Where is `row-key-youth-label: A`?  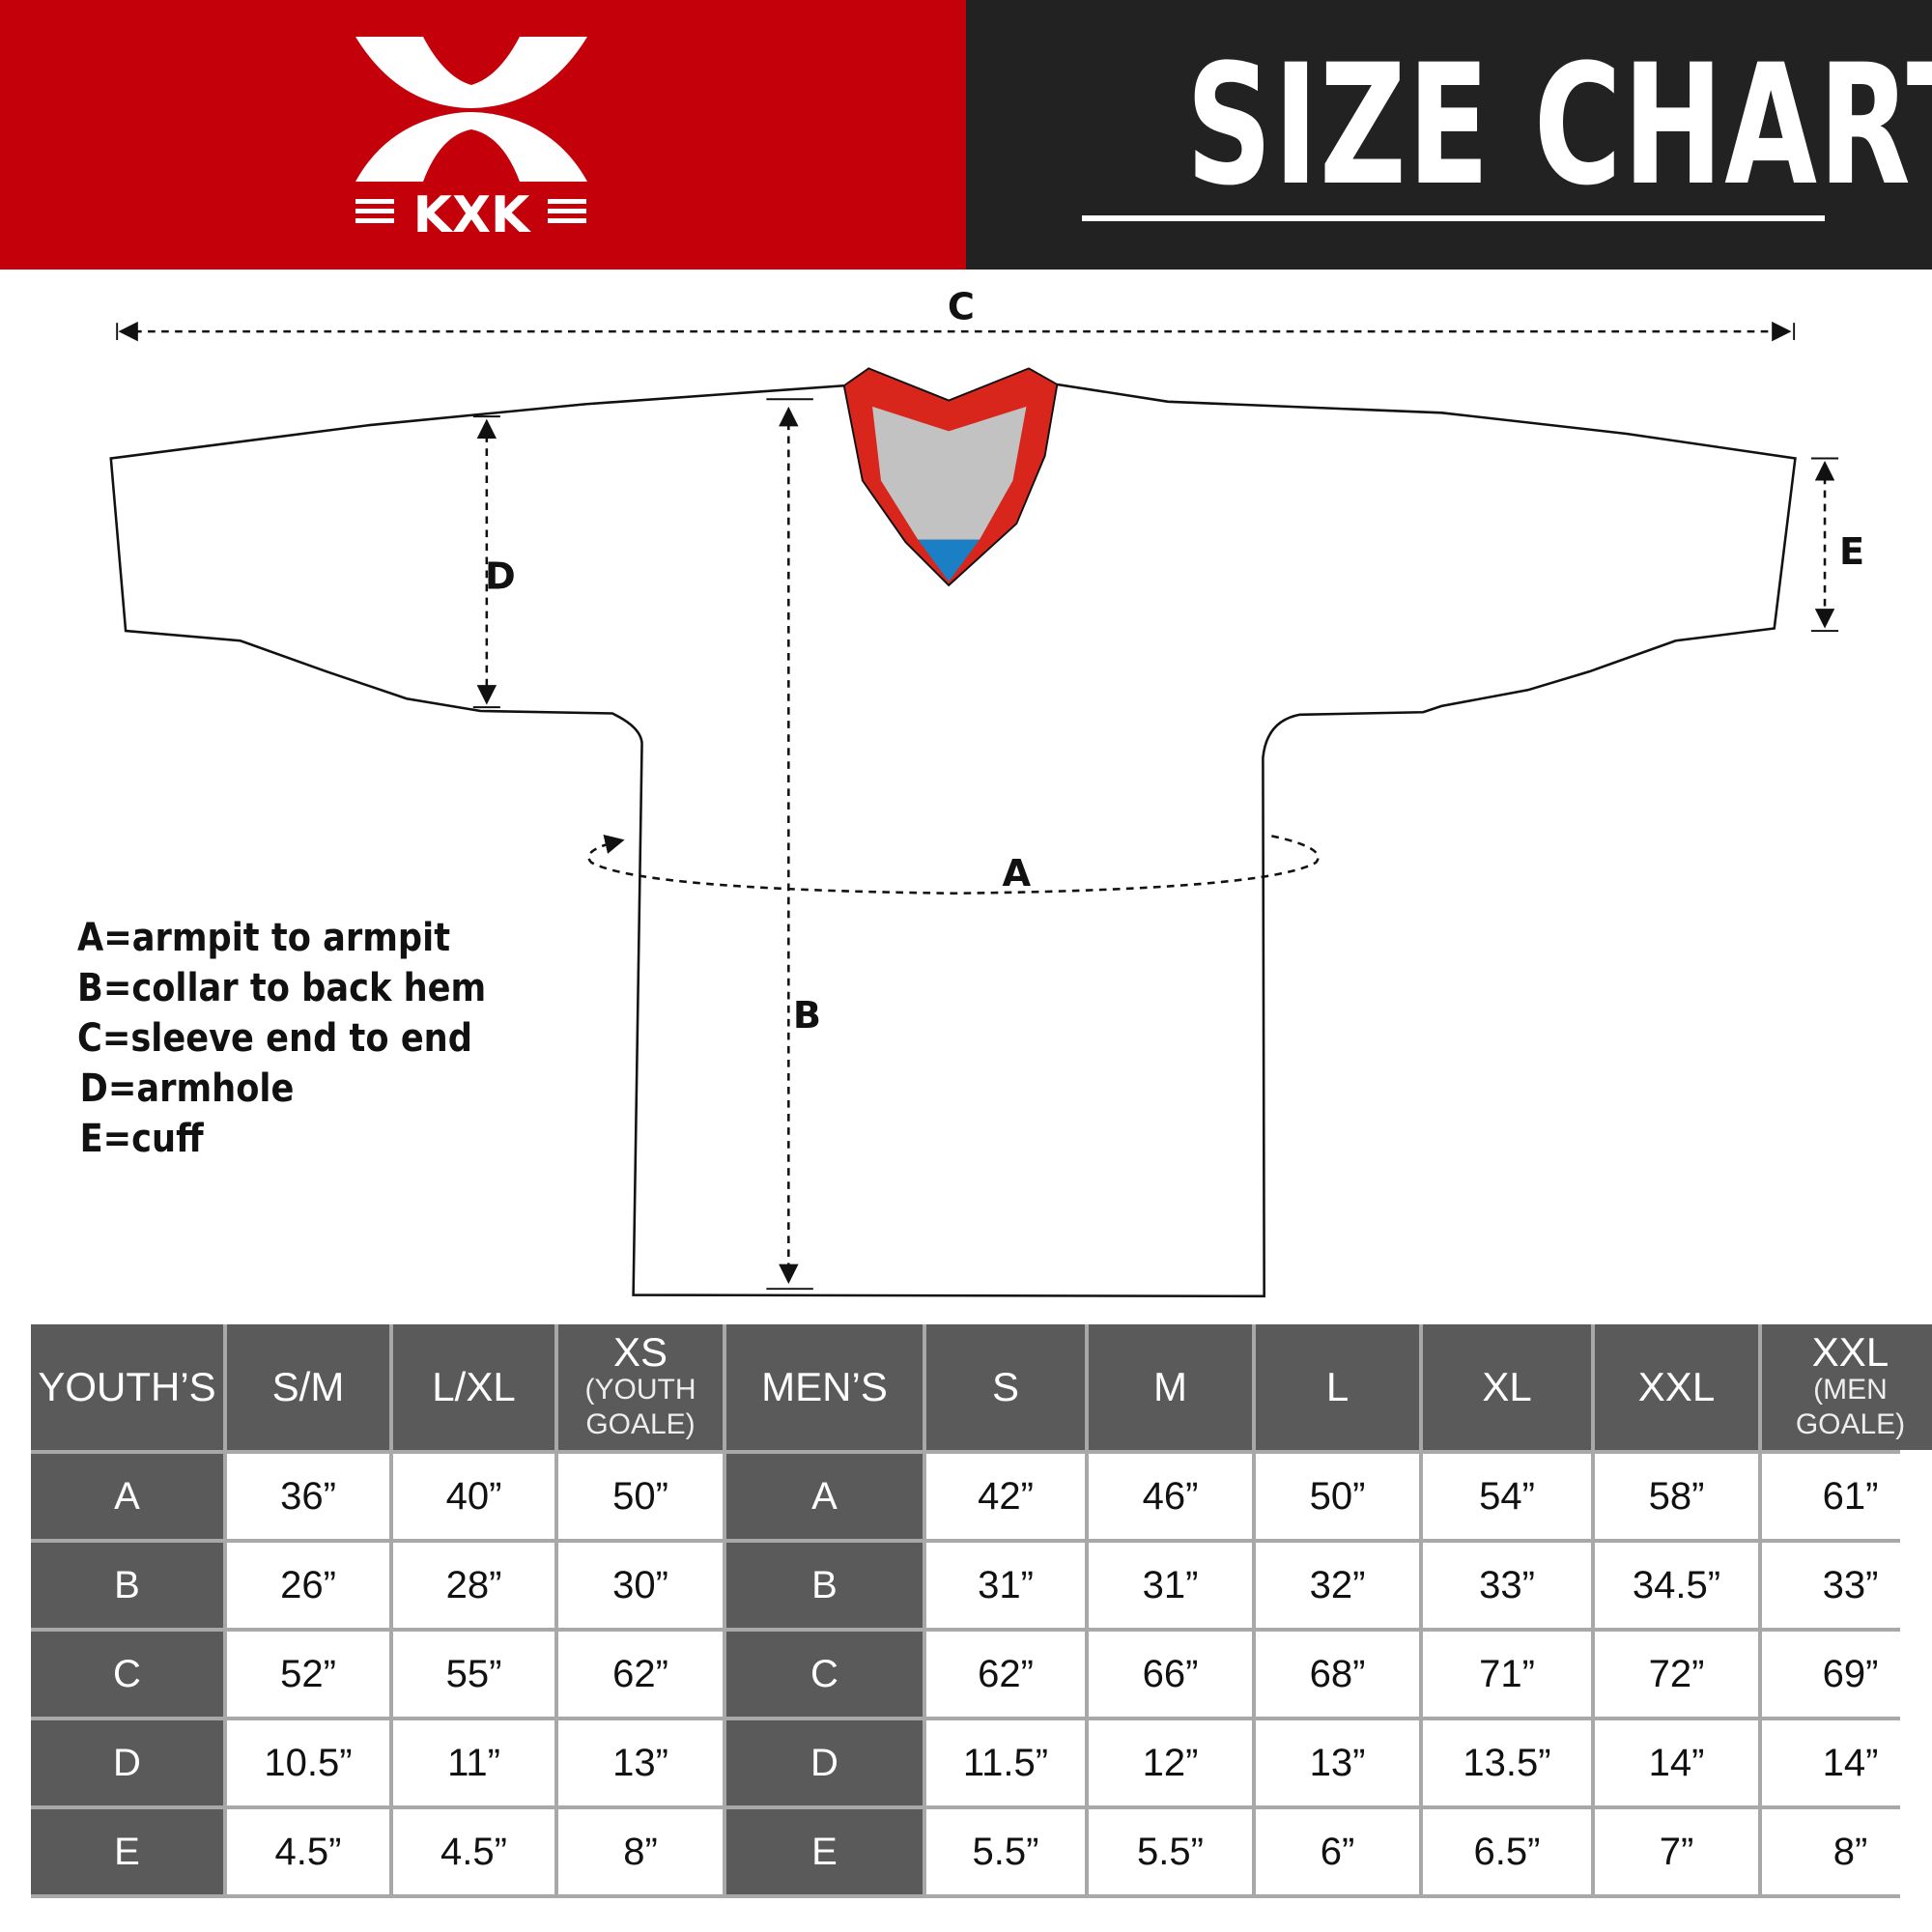
row-key-youth-label: A is located at coordinates (127, 1496).